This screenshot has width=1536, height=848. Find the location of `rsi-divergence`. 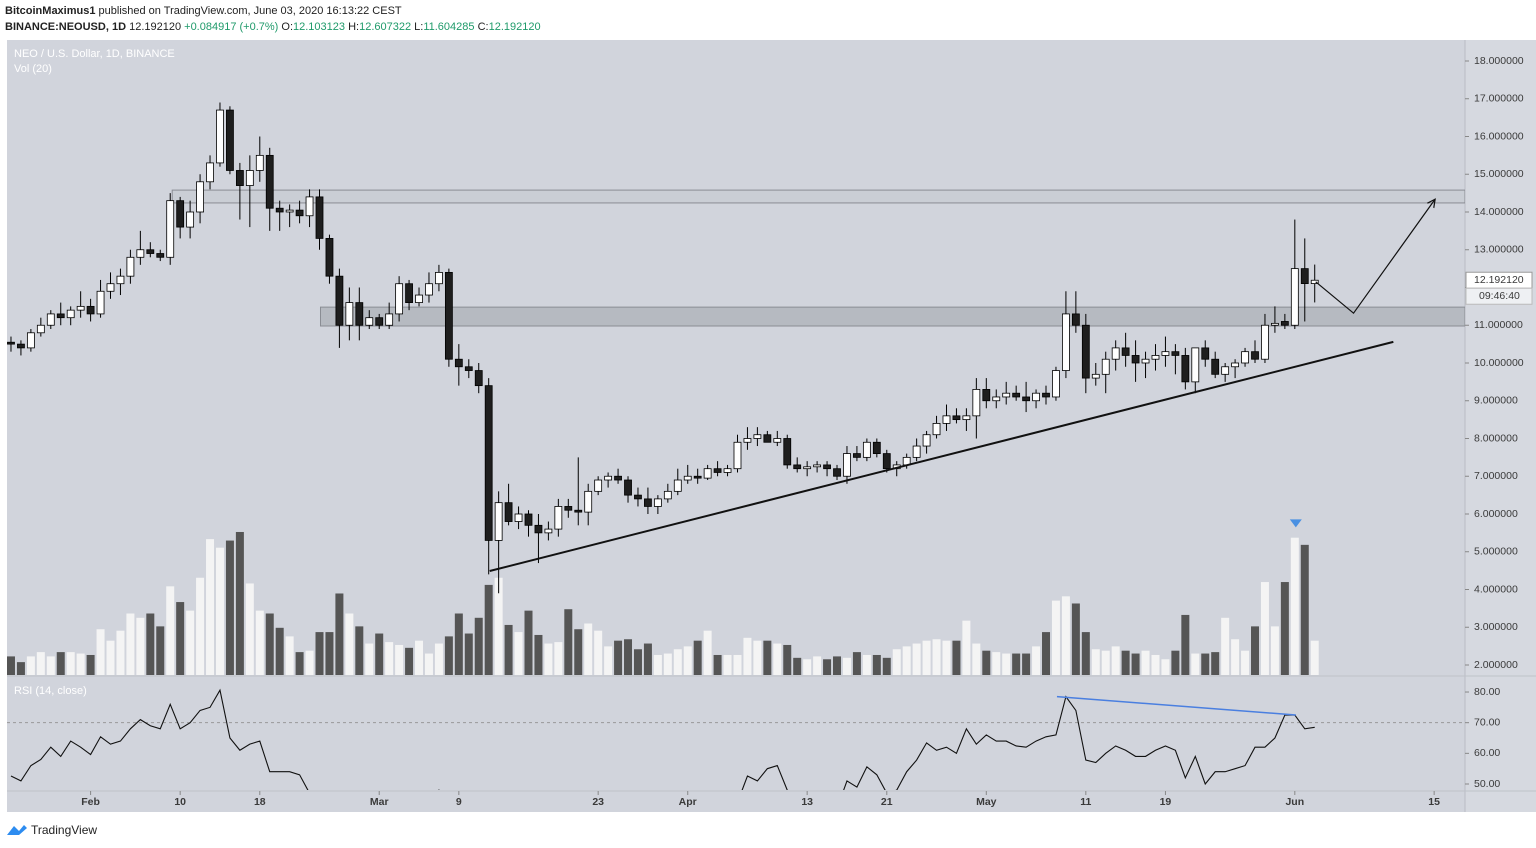

rsi-divergence is located at coordinates (1176, 705).